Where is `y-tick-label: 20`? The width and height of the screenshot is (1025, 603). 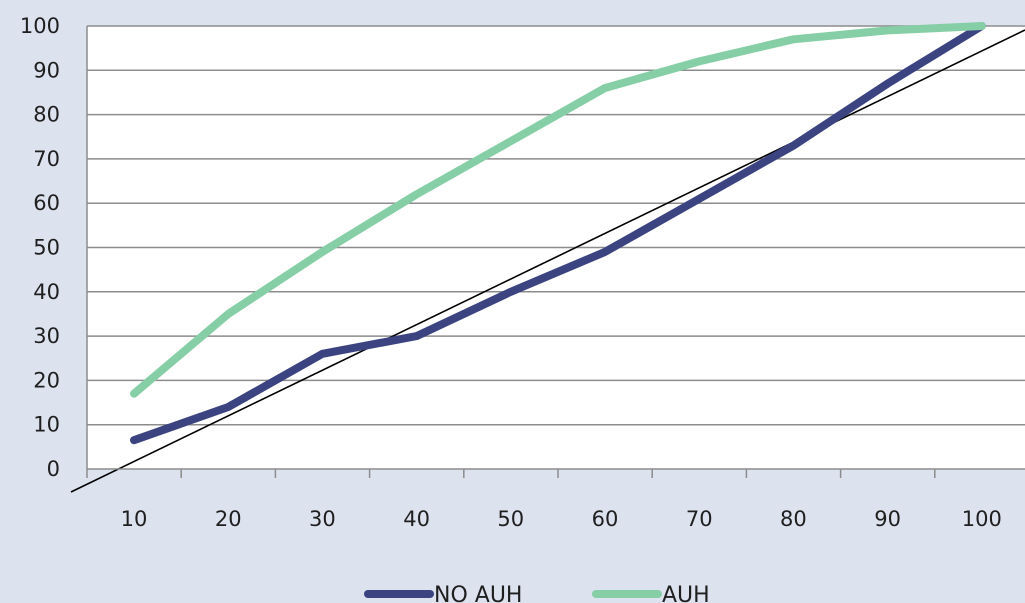
y-tick-label: 20 is located at coordinates (46, 380).